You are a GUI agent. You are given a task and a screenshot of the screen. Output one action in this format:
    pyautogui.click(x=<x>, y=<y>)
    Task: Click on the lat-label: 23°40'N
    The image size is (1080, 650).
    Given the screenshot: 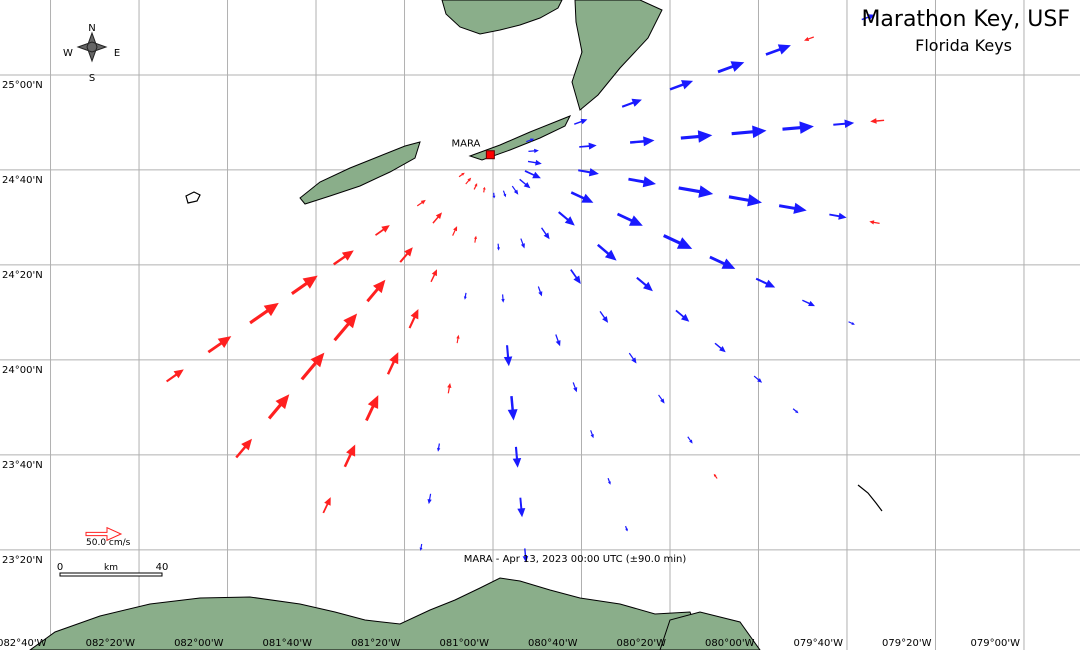 What is the action you would take?
    pyautogui.click(x=22, y=465)
    